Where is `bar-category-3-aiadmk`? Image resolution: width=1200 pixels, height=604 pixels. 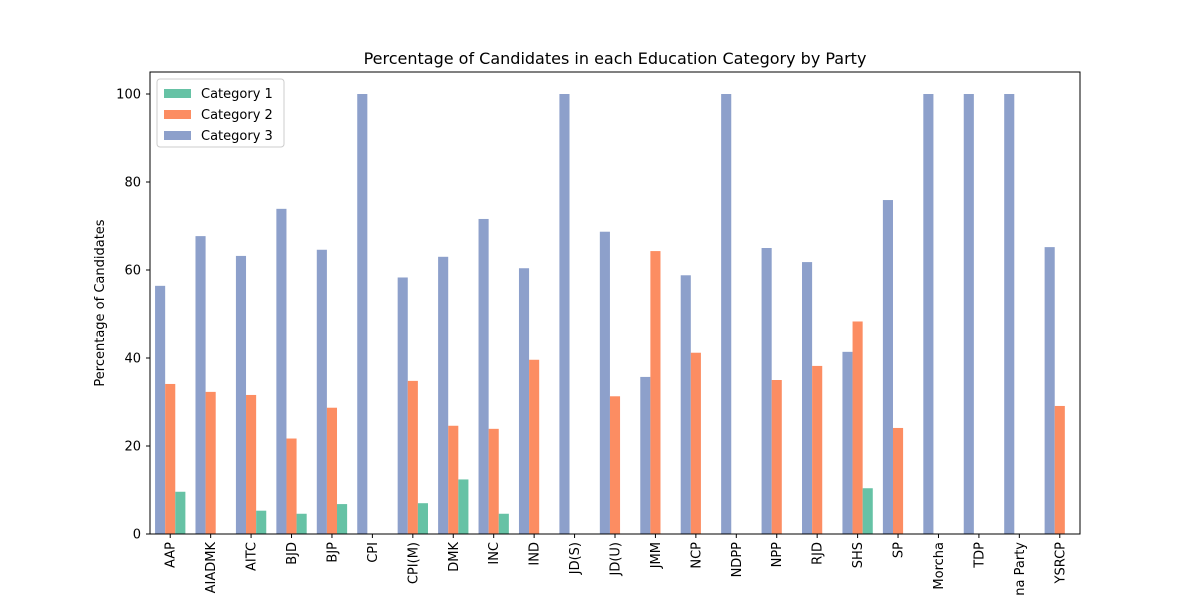
bar-category-3-aiadmk is located at coordinates (200, 385).